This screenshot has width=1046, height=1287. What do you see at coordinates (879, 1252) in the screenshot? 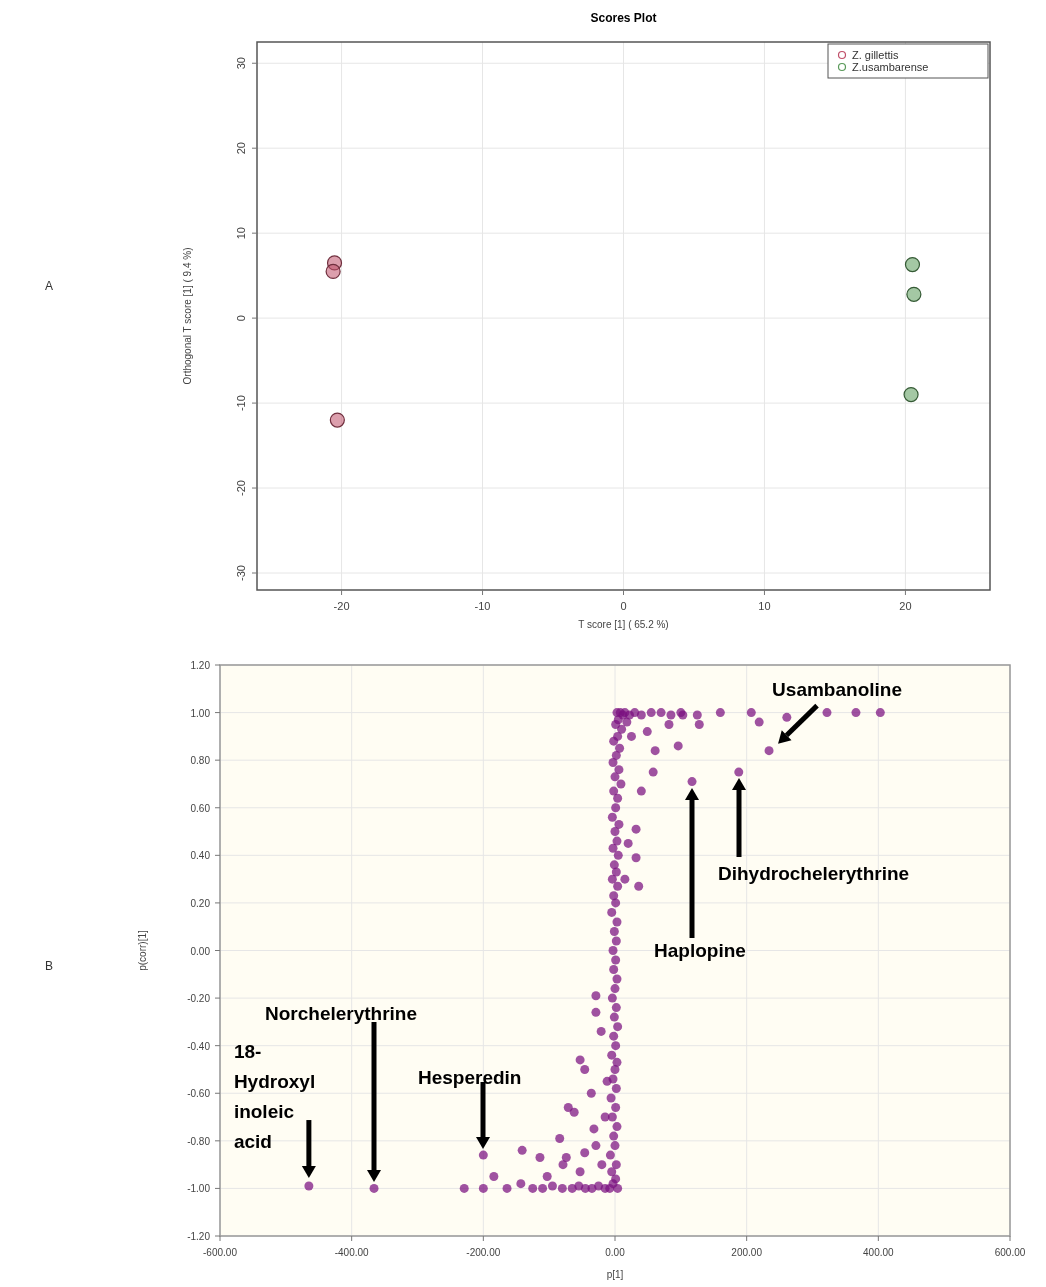
I see `x-tick-label: 400.00` at bounding box center [879, 1252].